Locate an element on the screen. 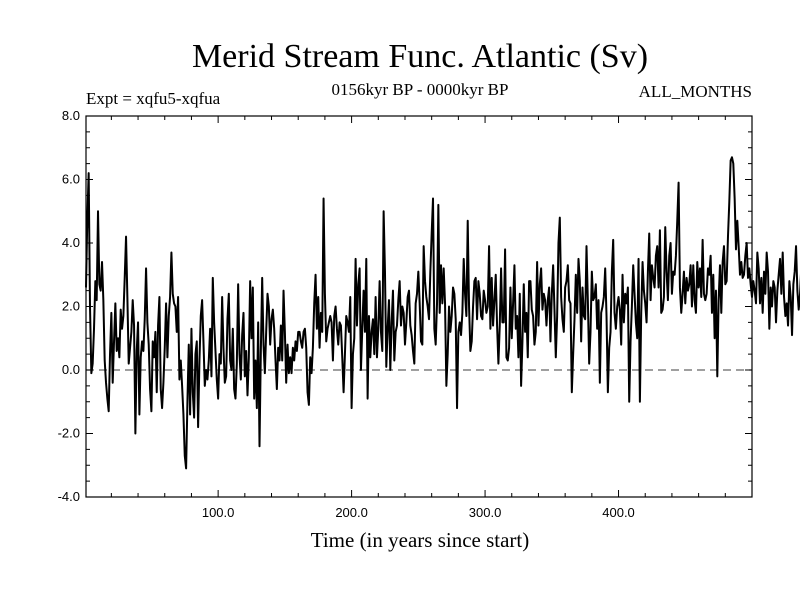 The width and height of the screenshot is (800, 600). x-tick-label: 100.0 is located at coordinates (218, 512).